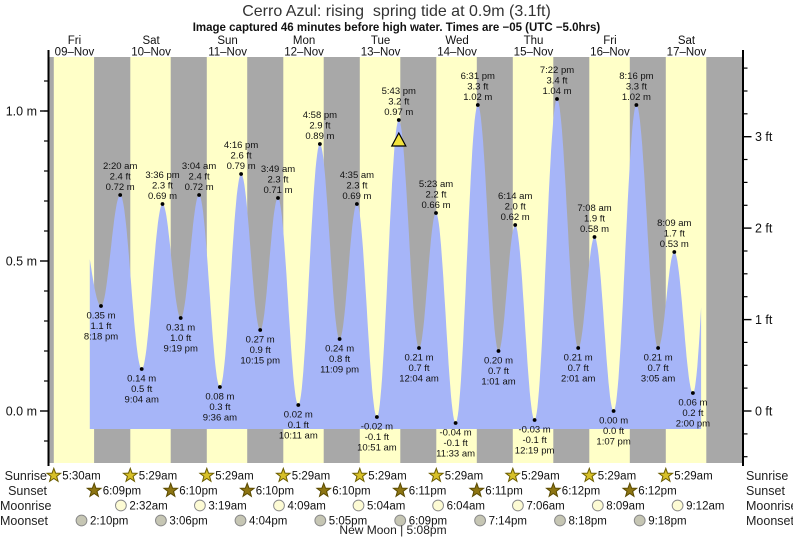 Image resolution: width=793 pixels, height=539 pixels. I want to click on left-axis-tick-label: 0.0 m, so click(21, 412).